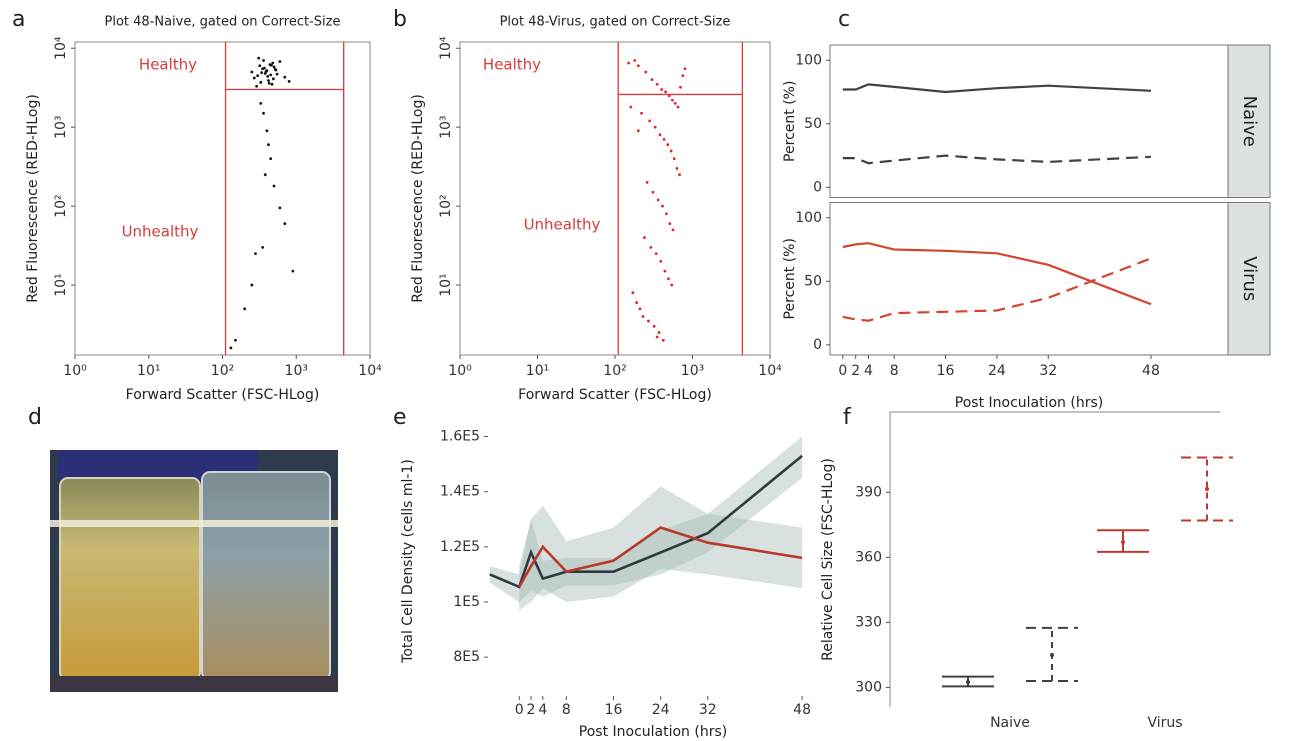  What do you see at coordinates (615, 22) in the screenshot?
I see `chart-title: Plot 48-Virus, gated on Correct-Size` at bounding box center [615, 22].